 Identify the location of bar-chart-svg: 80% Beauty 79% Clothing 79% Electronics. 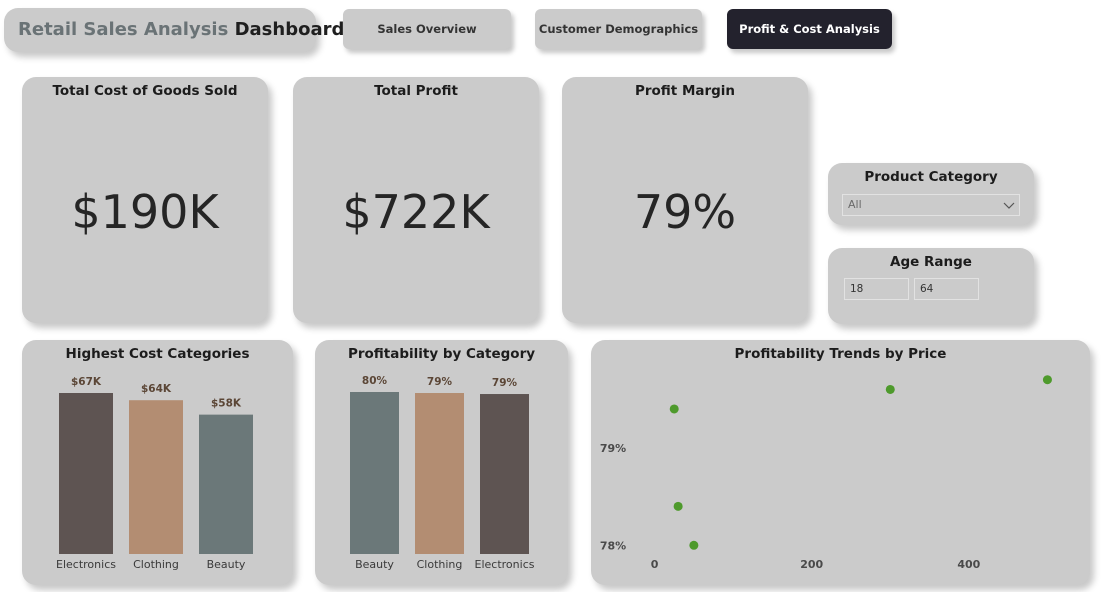
(442, 473).